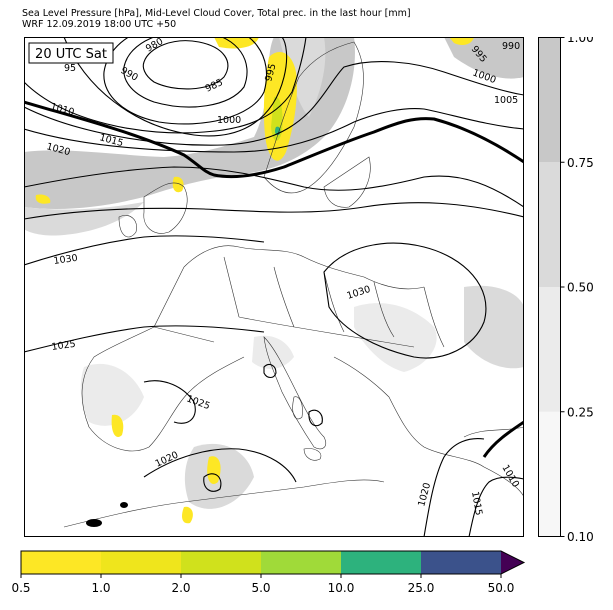 This screenshot has height=610, width=613. What do you see at coordinates (511, 46) in the screenshot?
I see `isobar-label-990b: 990` at bounding box center [511, 46].